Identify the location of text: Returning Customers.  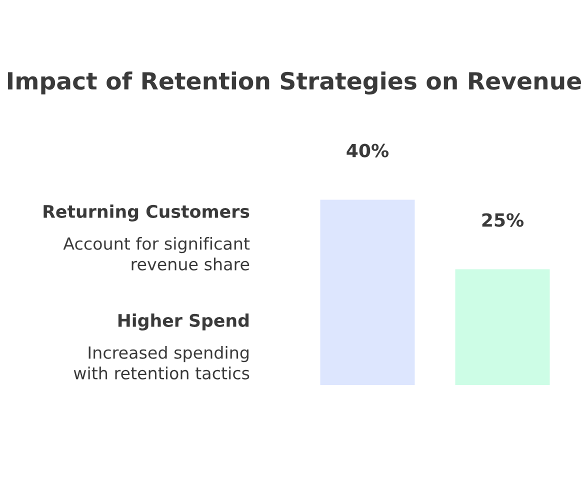
(147, 213).